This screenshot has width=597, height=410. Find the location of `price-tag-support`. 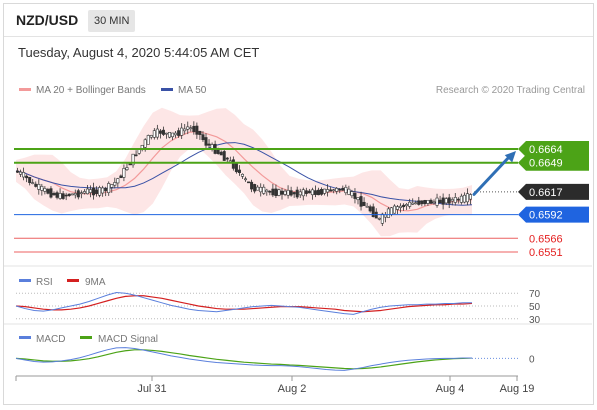

price-tag-support is located at coordinates (553, 214).